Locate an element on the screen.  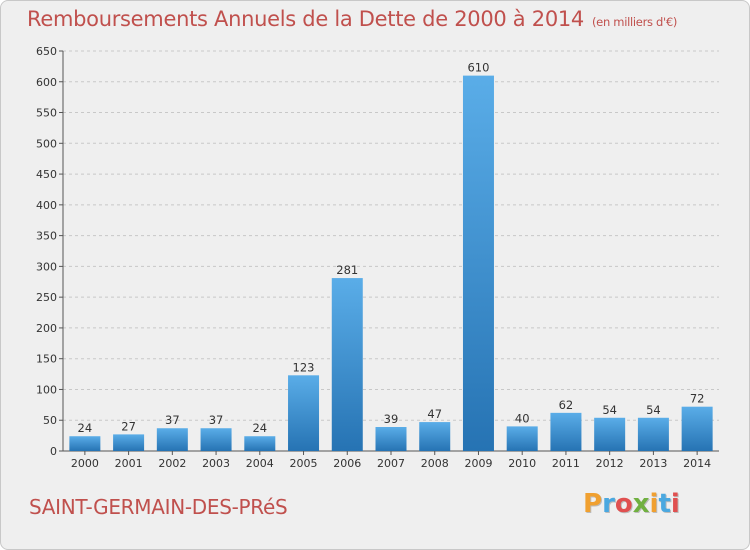
x-tick-label: 2002 is located at coordinates (172, 463).